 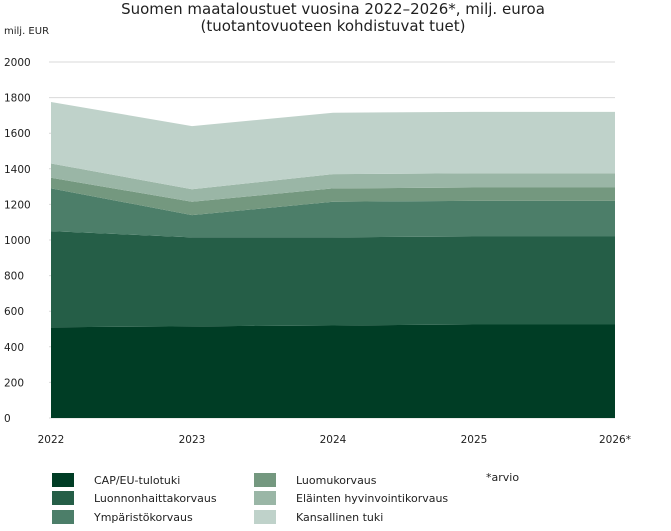 What do you see at coordinates (339, 517) in the screenshot?
I see `legend-label: Kansallinen tuki` at bounding box center [339, 517].